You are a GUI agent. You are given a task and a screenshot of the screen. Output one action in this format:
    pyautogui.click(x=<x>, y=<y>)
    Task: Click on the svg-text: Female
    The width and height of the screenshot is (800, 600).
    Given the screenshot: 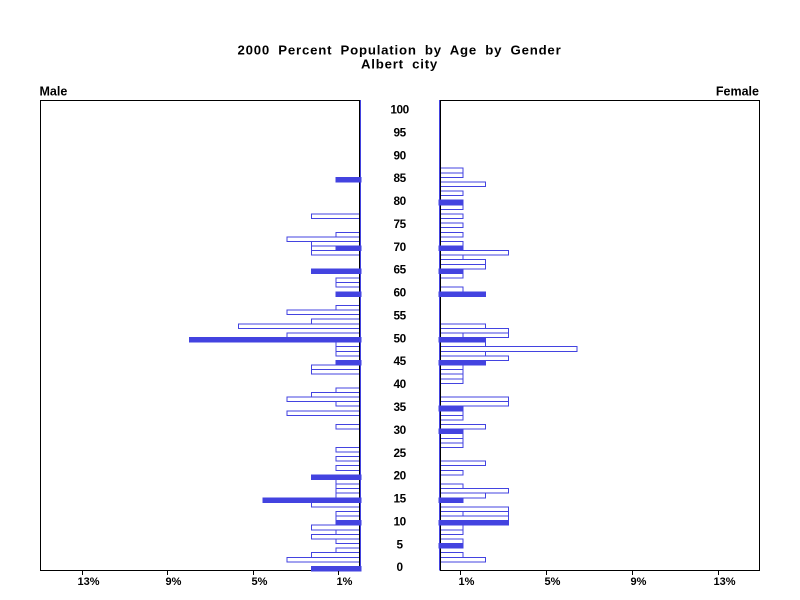 What is the action you would take?
    pyautogui.click(x=737, y=92)
    